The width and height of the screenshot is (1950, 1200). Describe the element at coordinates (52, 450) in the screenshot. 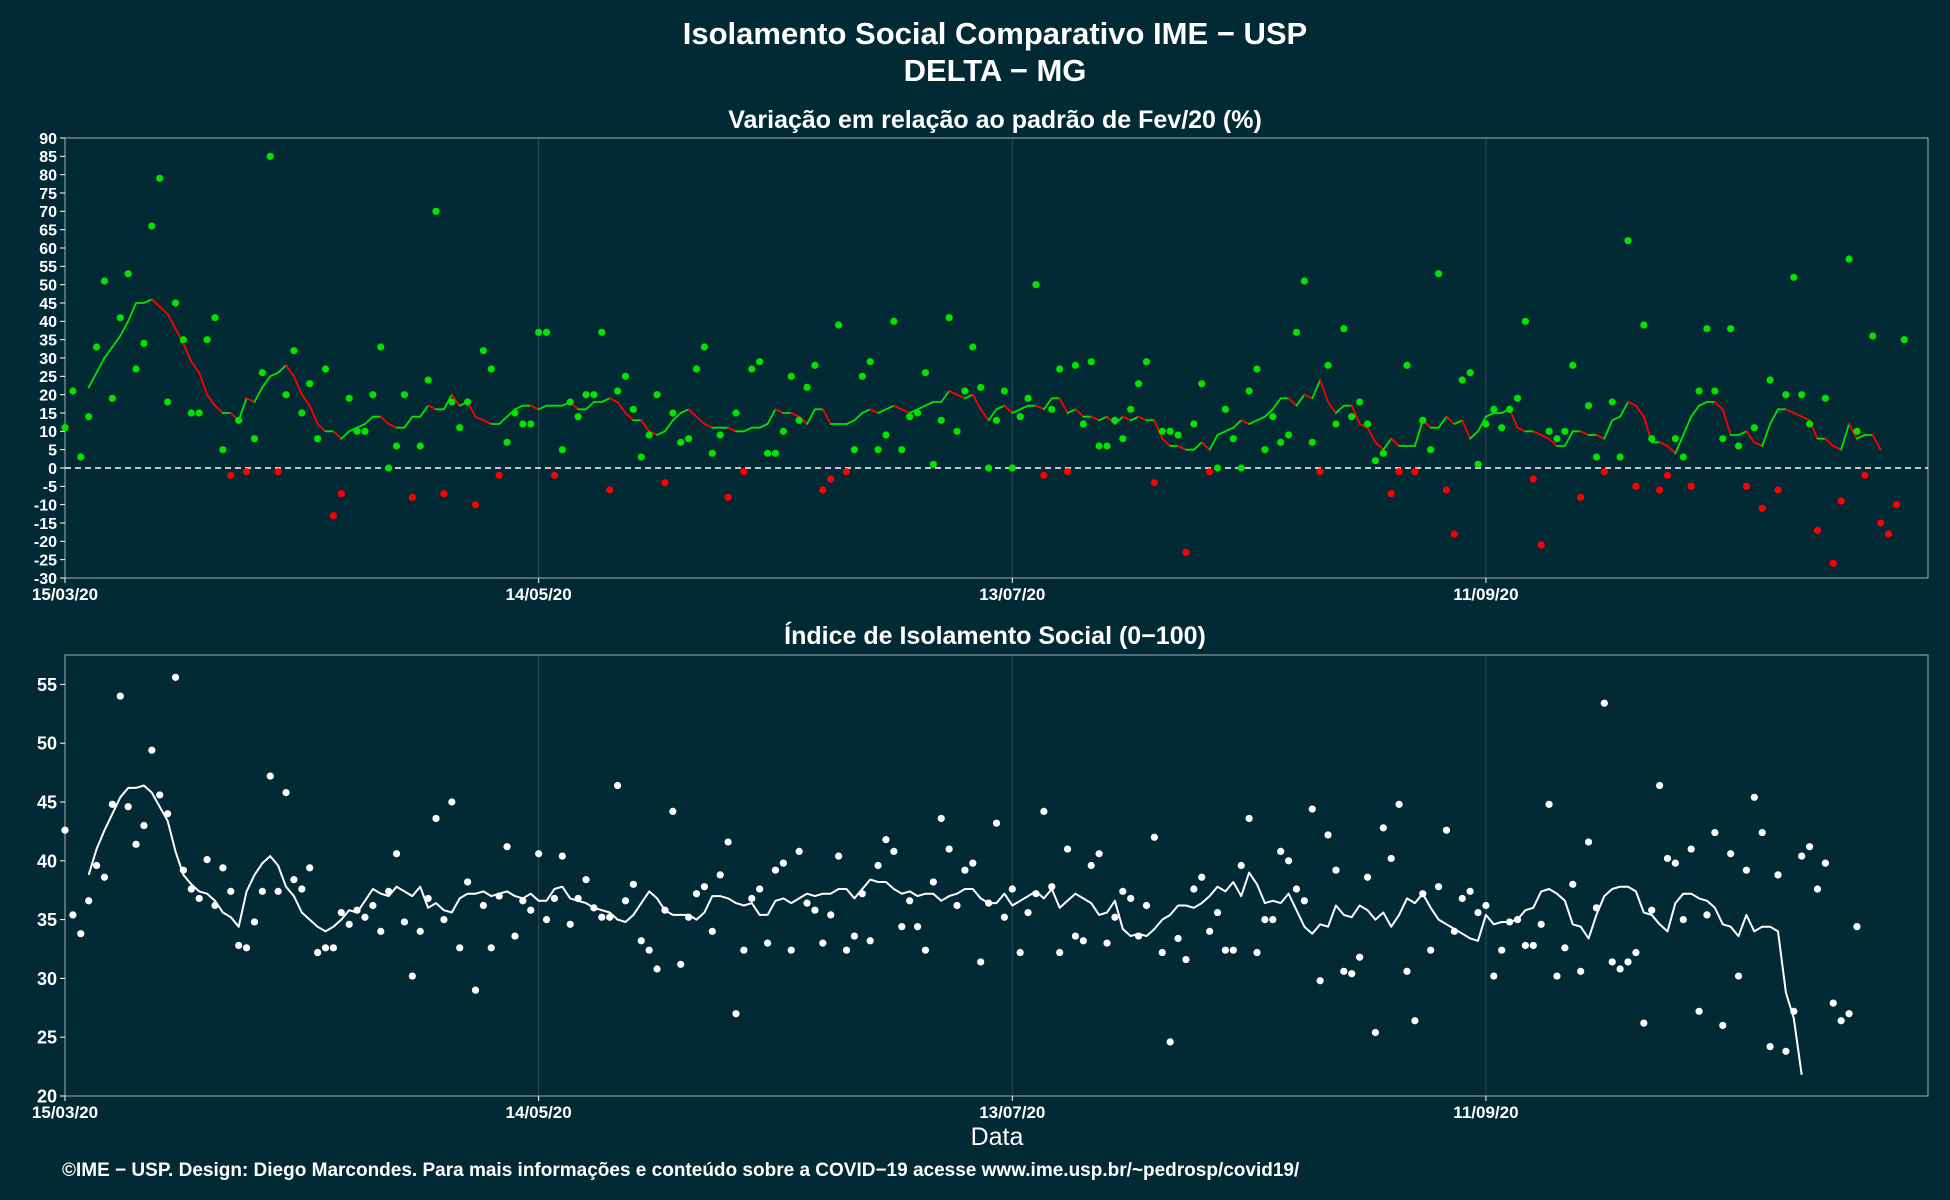

I see `y-tick-label: 5` at that location.